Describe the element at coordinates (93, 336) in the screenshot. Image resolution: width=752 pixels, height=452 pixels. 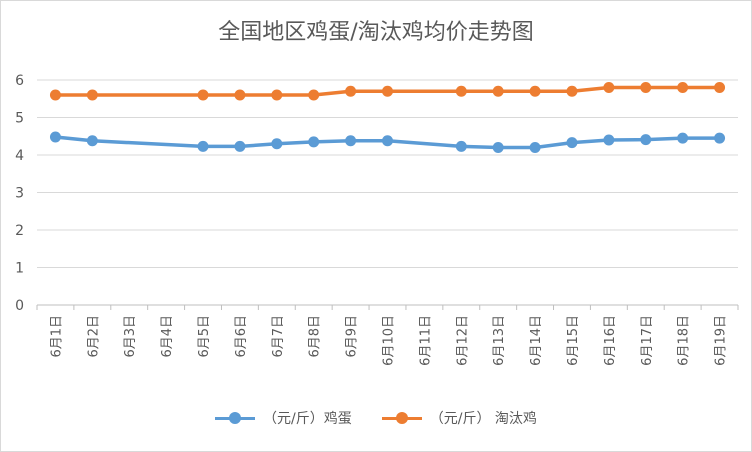
I see `x-tick-label: 6月2日` at that location.